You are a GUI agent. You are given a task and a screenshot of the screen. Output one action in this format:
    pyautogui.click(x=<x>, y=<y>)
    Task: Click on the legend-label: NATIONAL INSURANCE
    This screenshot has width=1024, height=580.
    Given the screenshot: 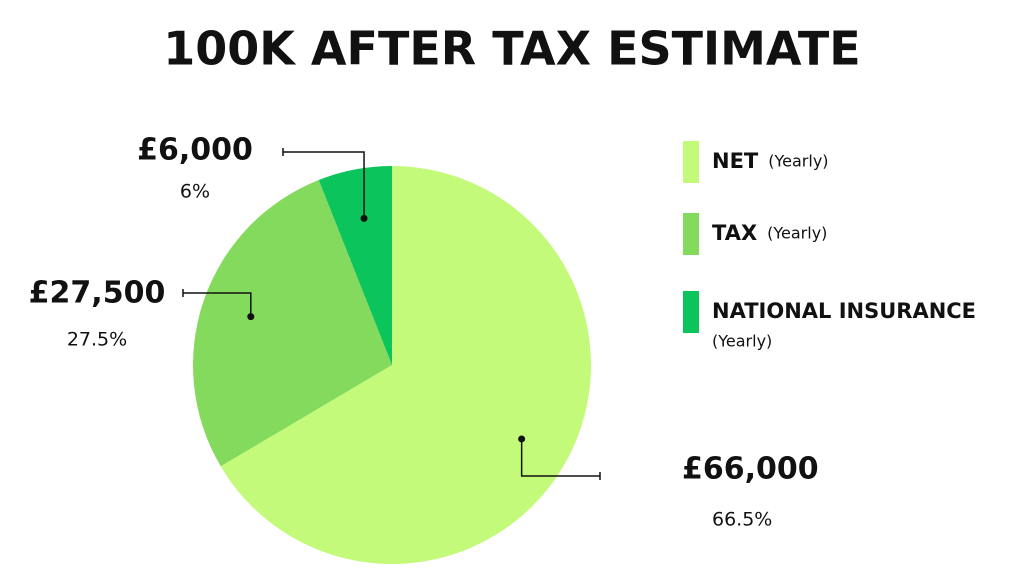 What is the action you would take?
    pyautogui.click(x=844, y=311)
    